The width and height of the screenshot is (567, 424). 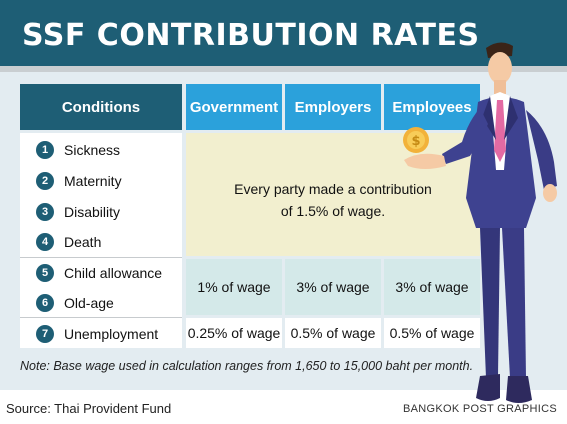 What do you see at coordinates (45, 303) in the screenshot?
I see `condition-number-badge: 6` at bounding box center [45, 303].